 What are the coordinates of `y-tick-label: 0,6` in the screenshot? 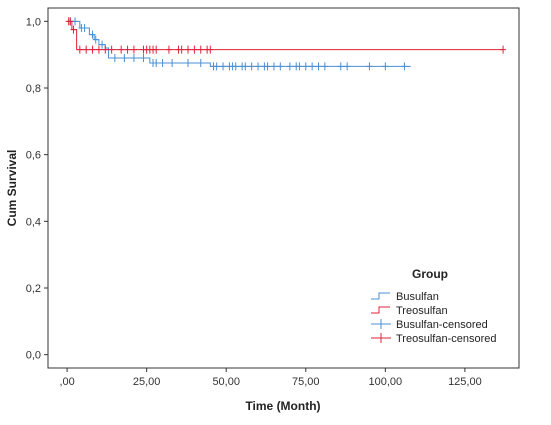 It's located at (33, 156).